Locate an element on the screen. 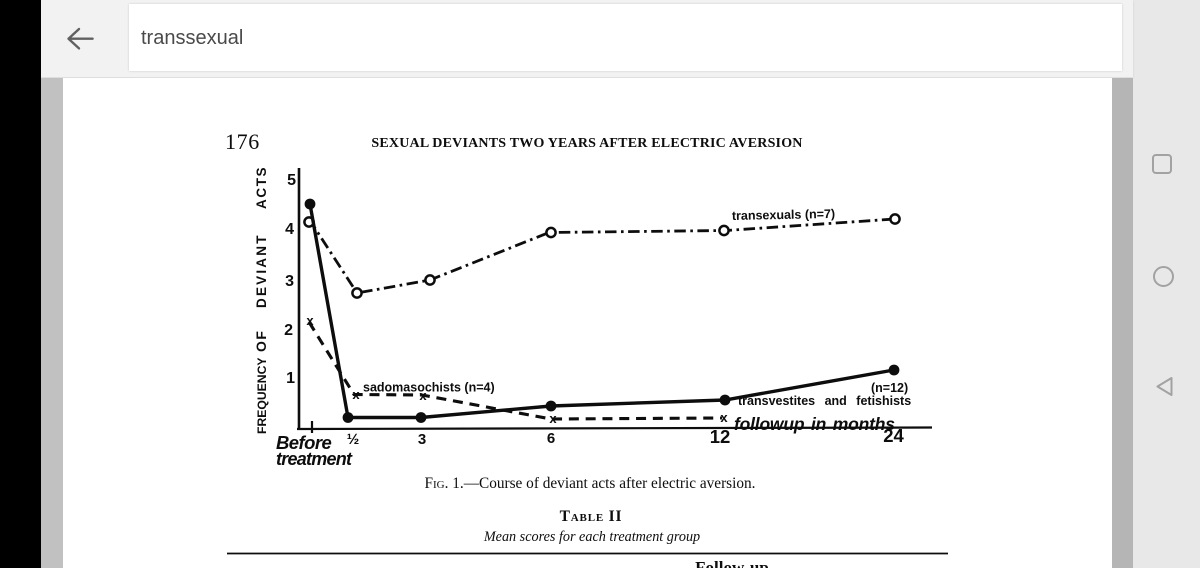 The image size is (1200, 568). svg-text: transvestites and fetishists is located at coordinates (824, 401).